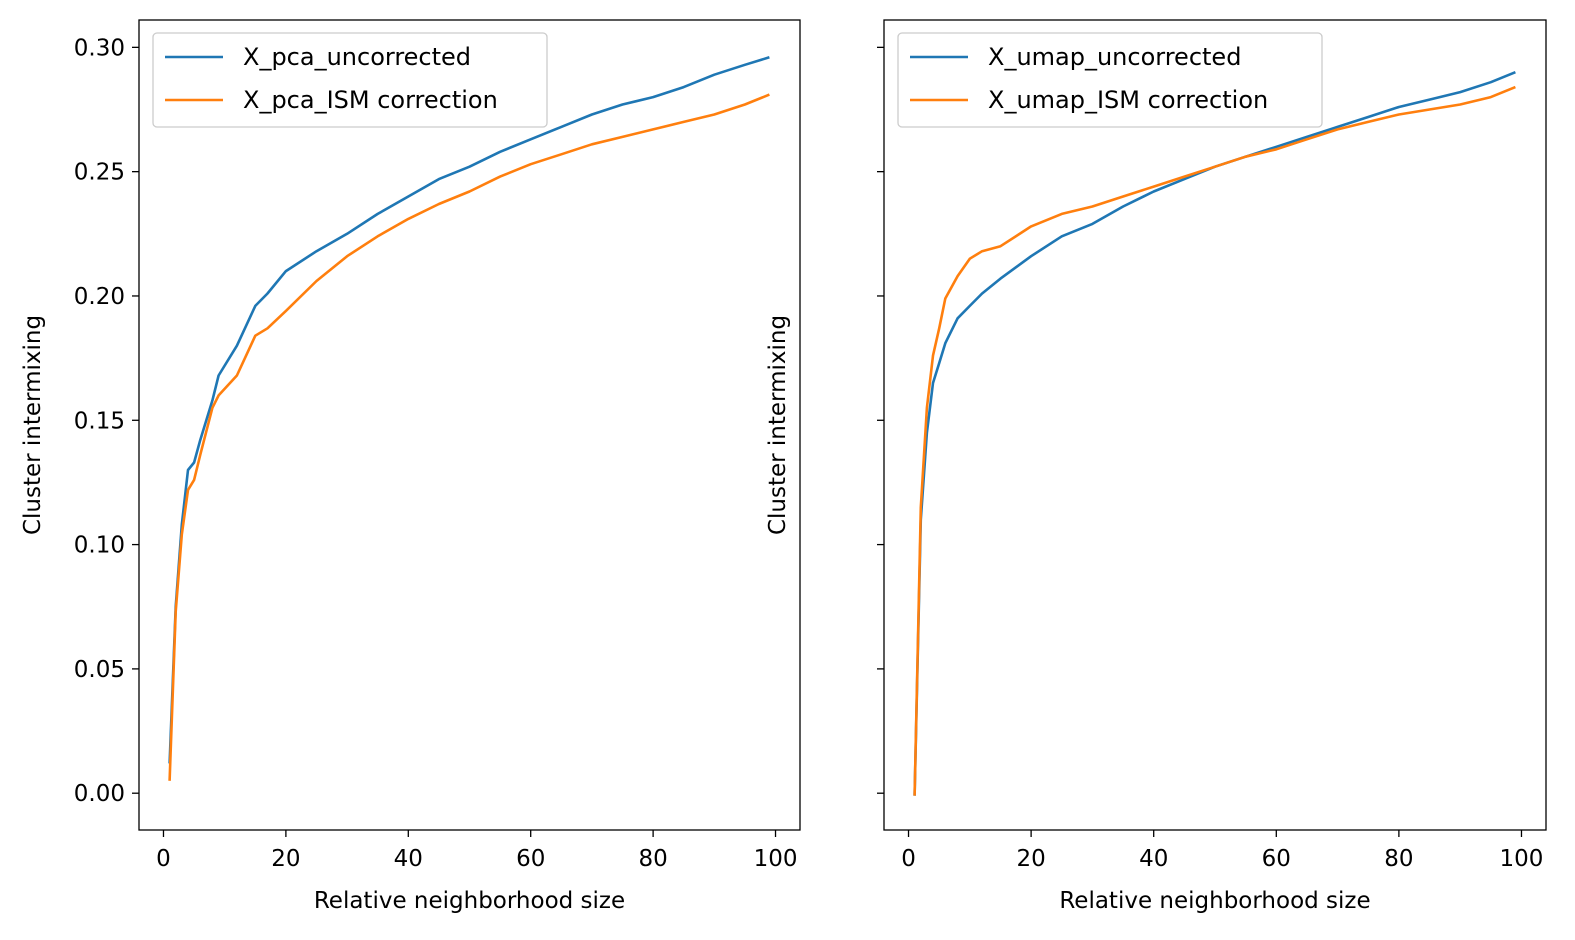  Describe the element at coordinates (370, 100) in the screenshot. I see `legend-label-2: X_pca_ISM correction` at that location.